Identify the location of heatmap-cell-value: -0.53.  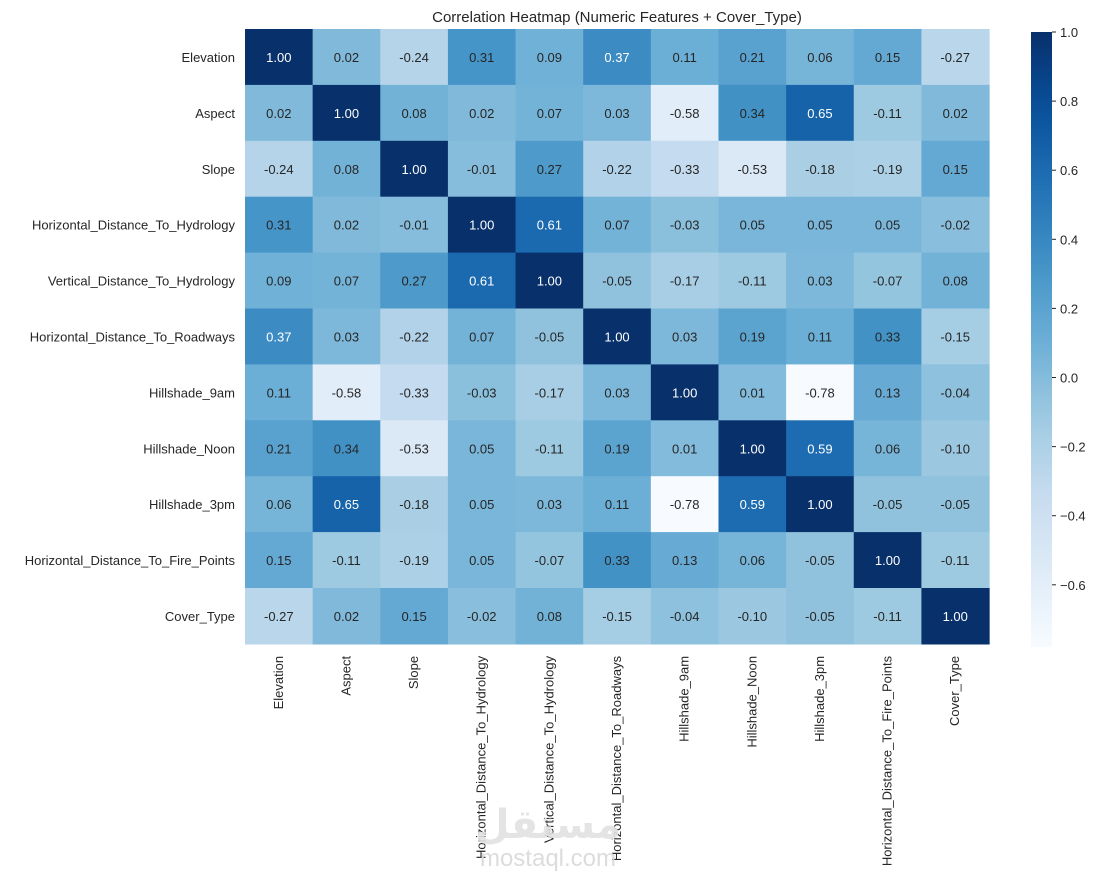
(752, 169).